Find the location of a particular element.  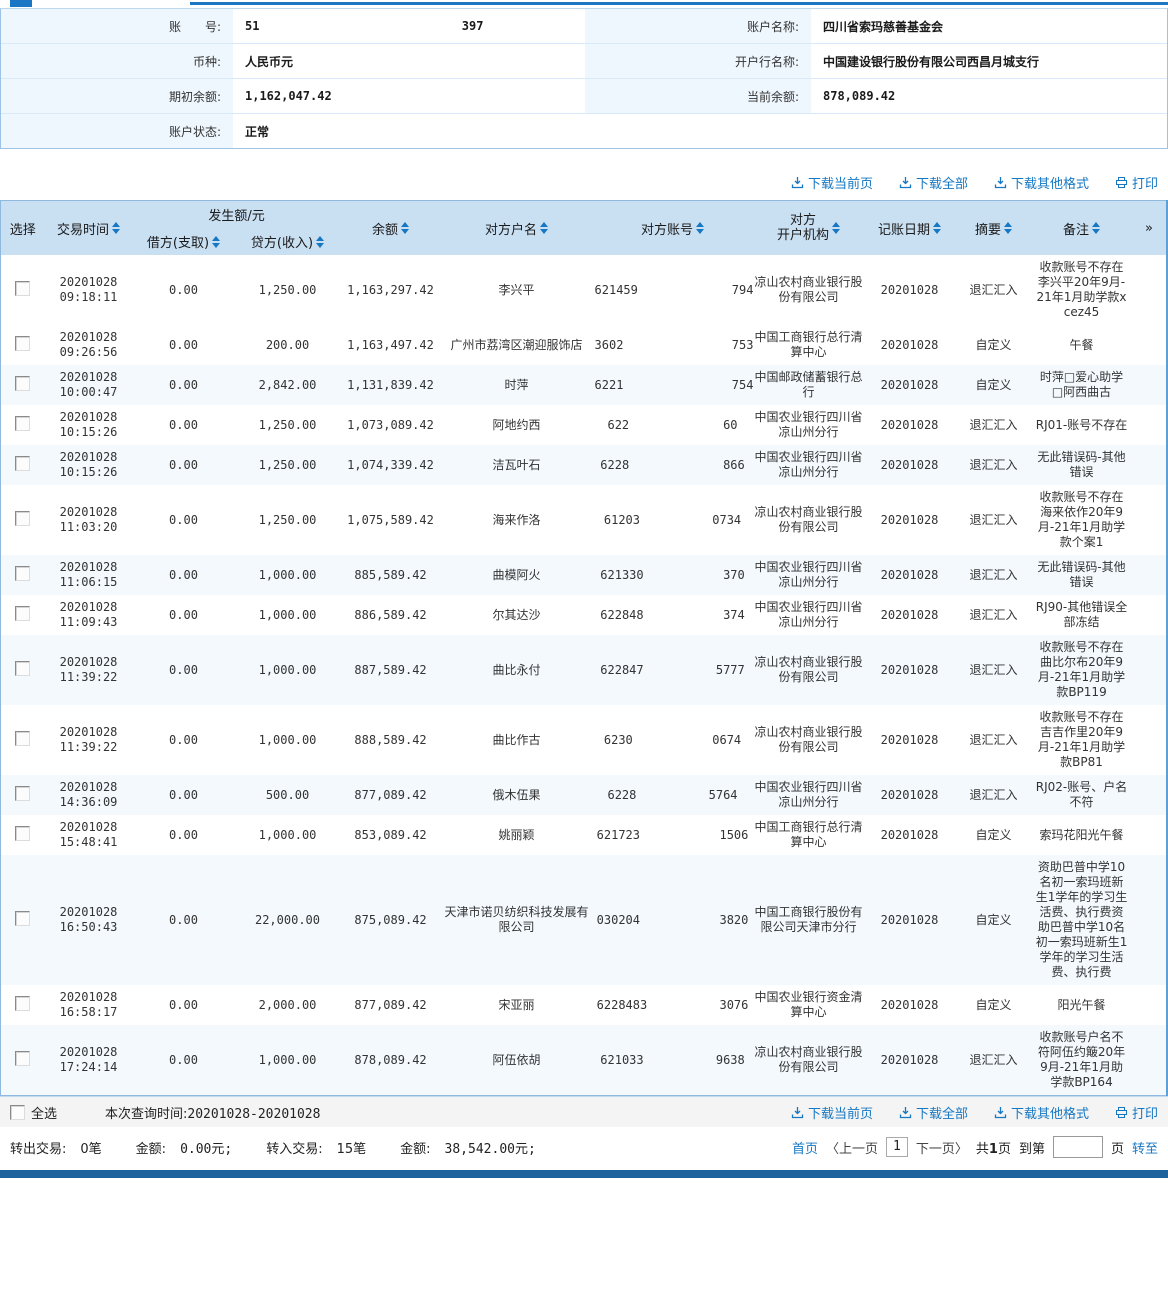

col-header-partner-account: 对方账号 is located at coordinates (673, 228).